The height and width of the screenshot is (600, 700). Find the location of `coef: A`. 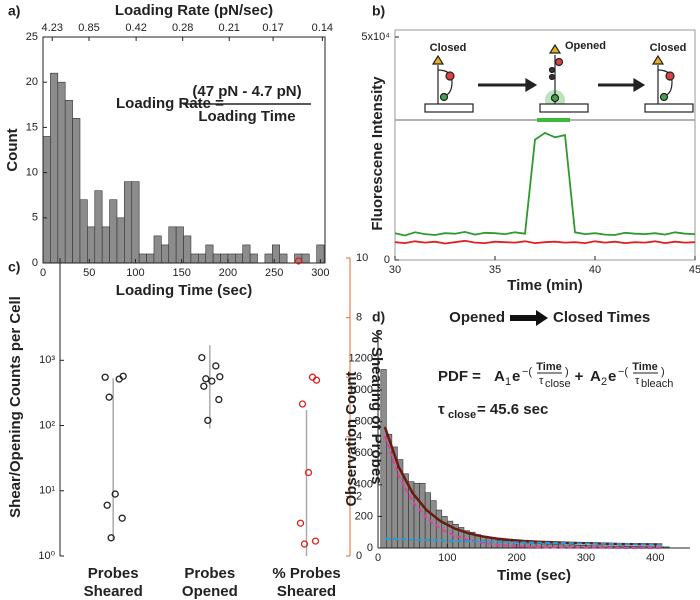

coef: A is located at coordinates (499, 376).